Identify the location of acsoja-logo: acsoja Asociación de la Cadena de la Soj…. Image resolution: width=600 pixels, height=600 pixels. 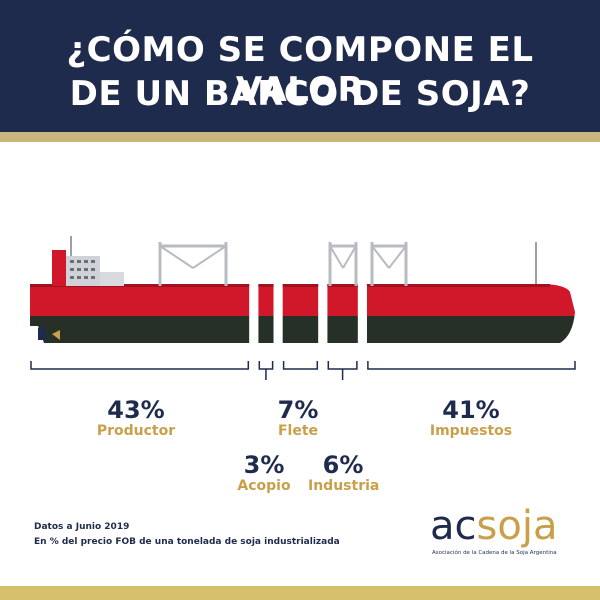
(495, 535).